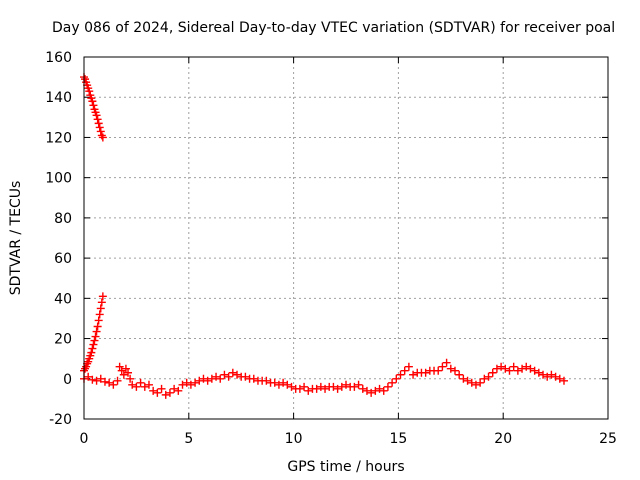  Describe the element at coordinates (345, 467) in the screenshot. I see `x-axis-label: GPS time / hours` at that location.